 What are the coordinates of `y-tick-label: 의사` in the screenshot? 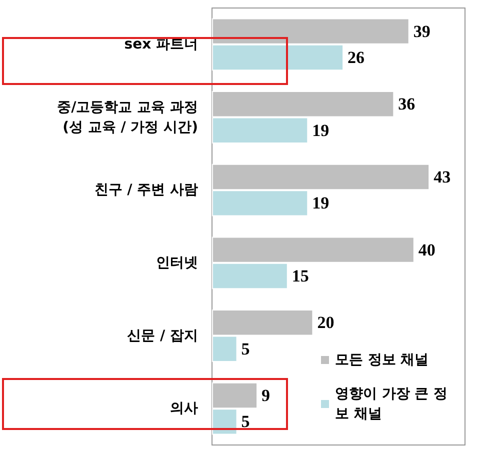 It's located at (184, 408).